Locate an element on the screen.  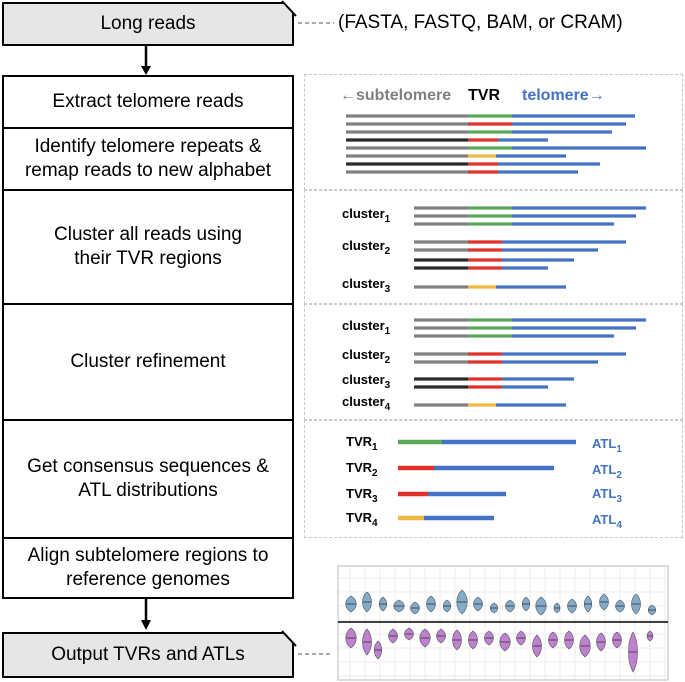
tvr-label-4: TVR4 is located at coordinates (362, 519).